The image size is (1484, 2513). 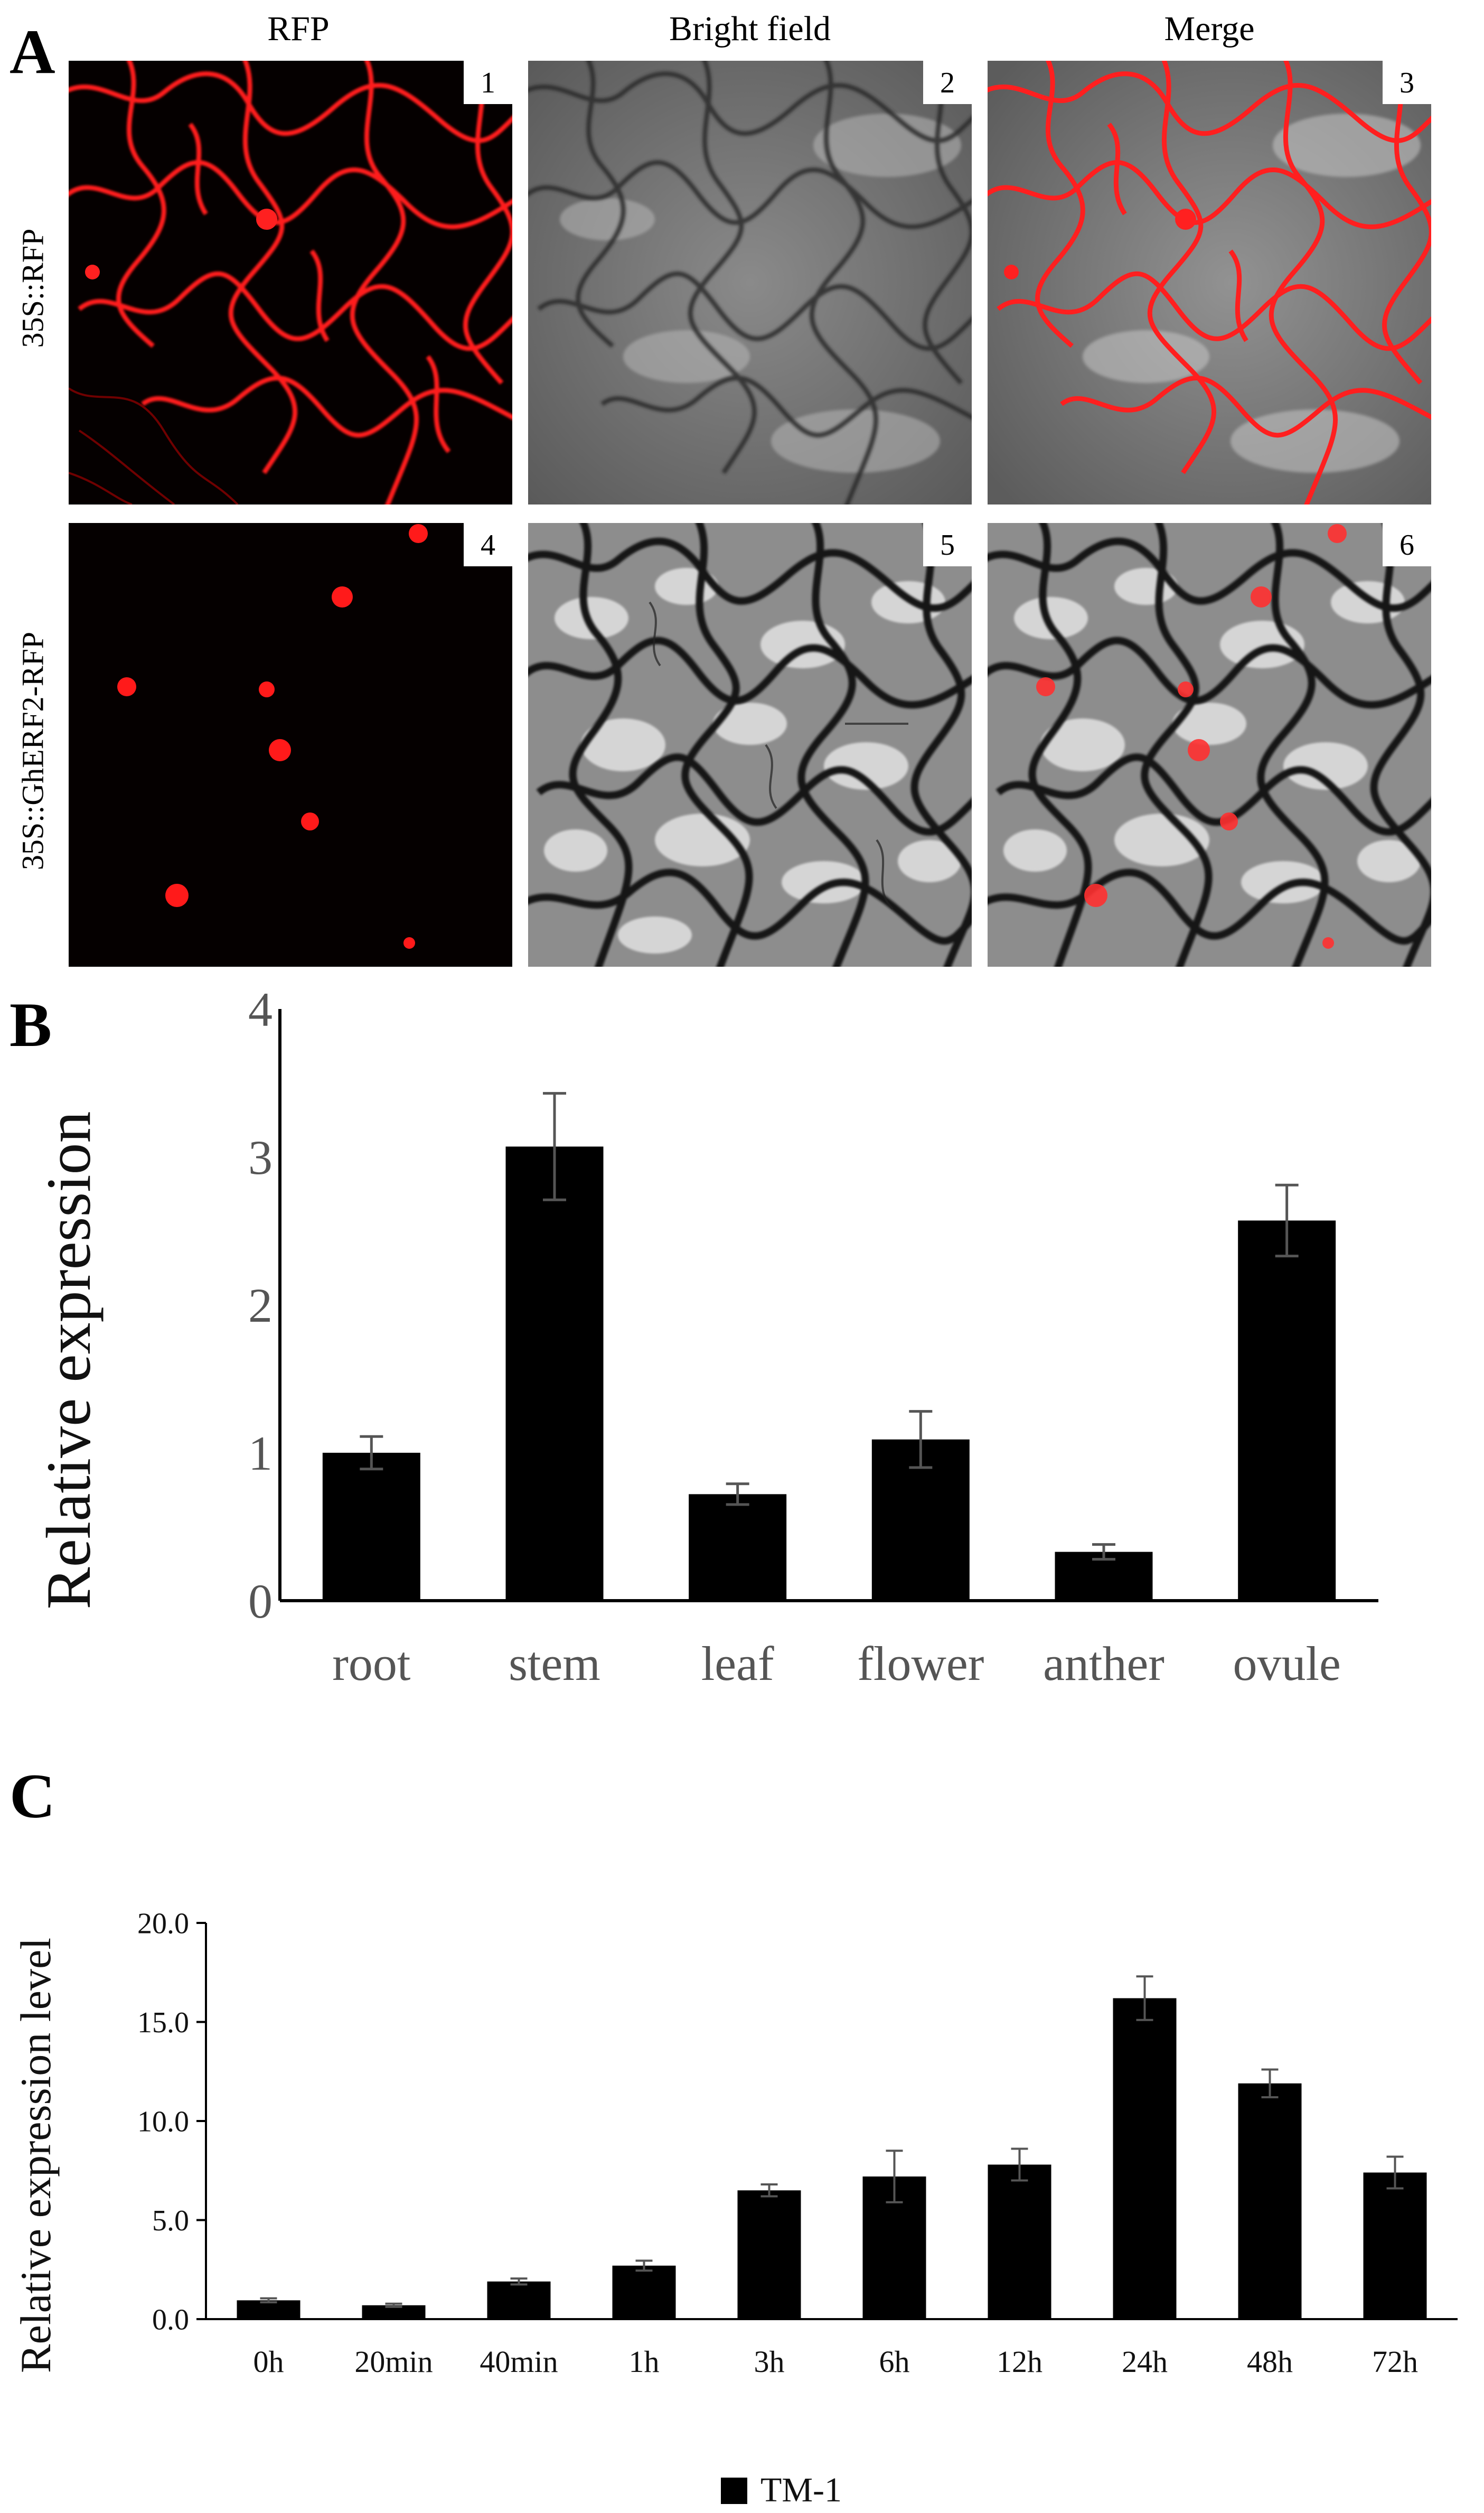 What do you see at coordinates (261, 1601) in the screenshot?
I see `y-tick-label: 0` at bounding box center [261, 1601].